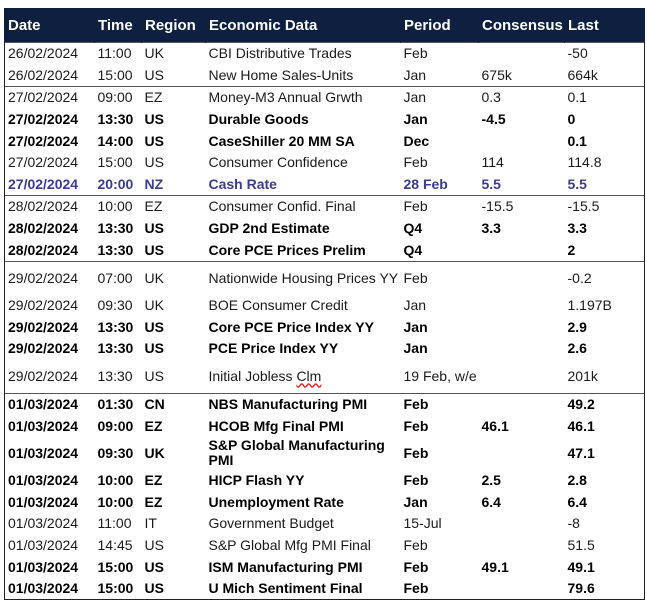  I want to click on period-cell: 19 Feb, w/e, so click(440, 375).